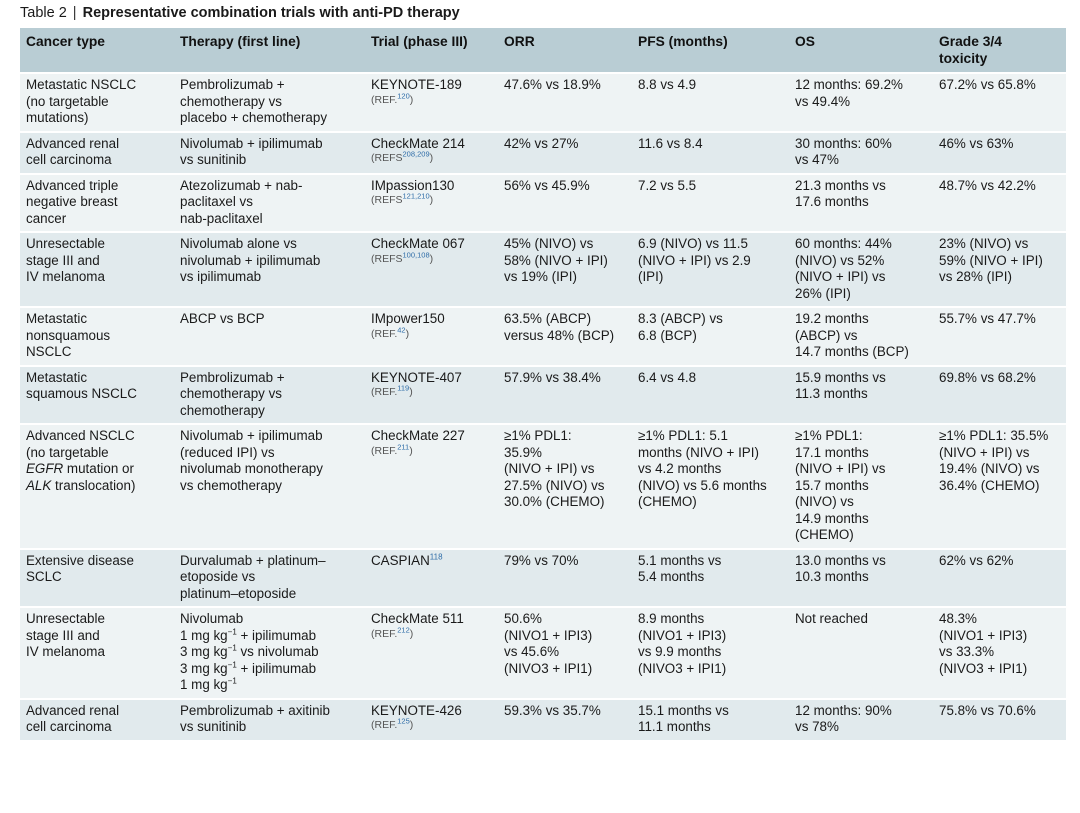 Image resolution: width=1080 pixels, height=813 pixels. What do you see at coordinates (861, 394) in the screenshot?
I see `cell-os: 15.9 months vs 11.3 months` at bounding box center [861, 394].